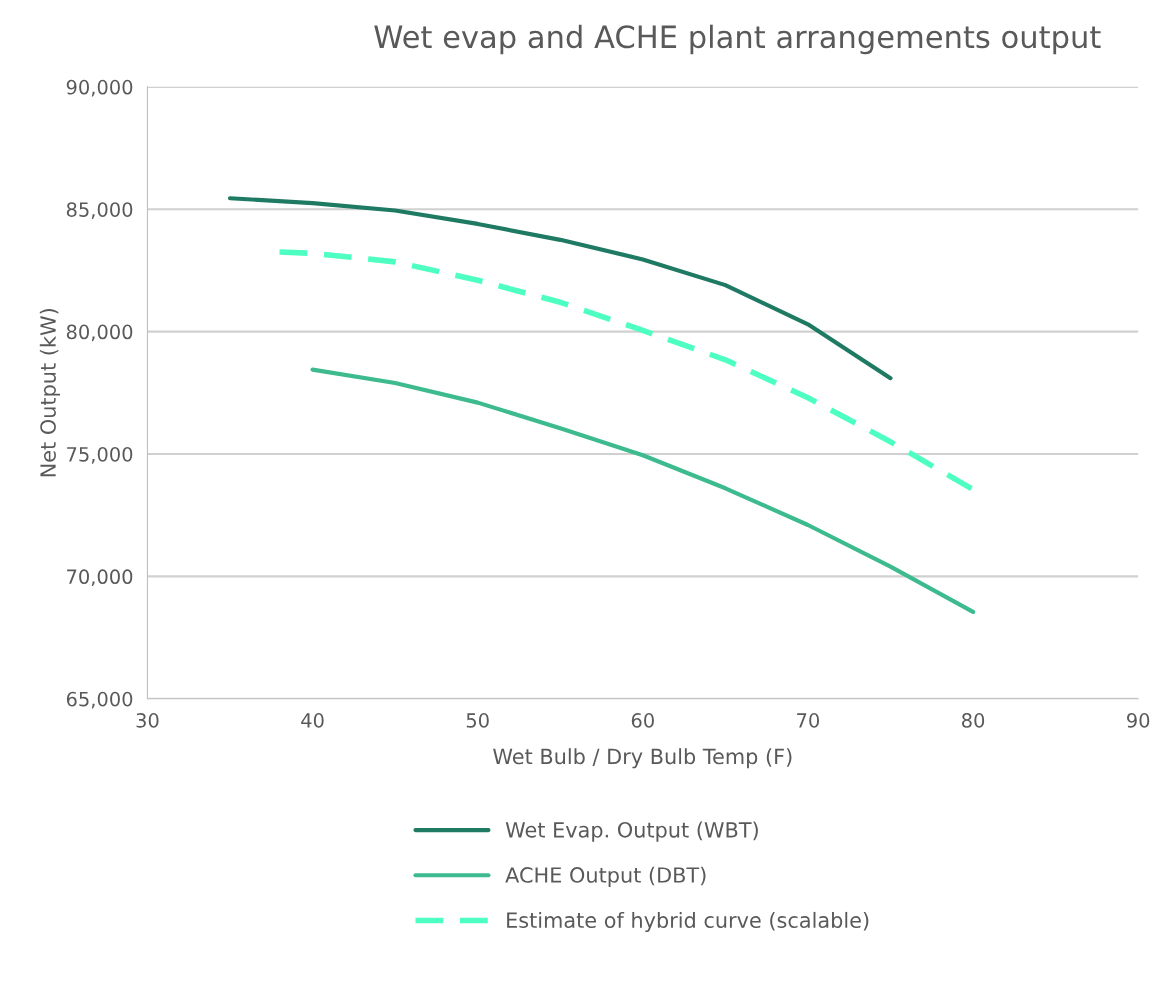 The height and width of the screenshot is (987, 1152). I want to click on y-tick-label: 90,000, so click(99, 88).